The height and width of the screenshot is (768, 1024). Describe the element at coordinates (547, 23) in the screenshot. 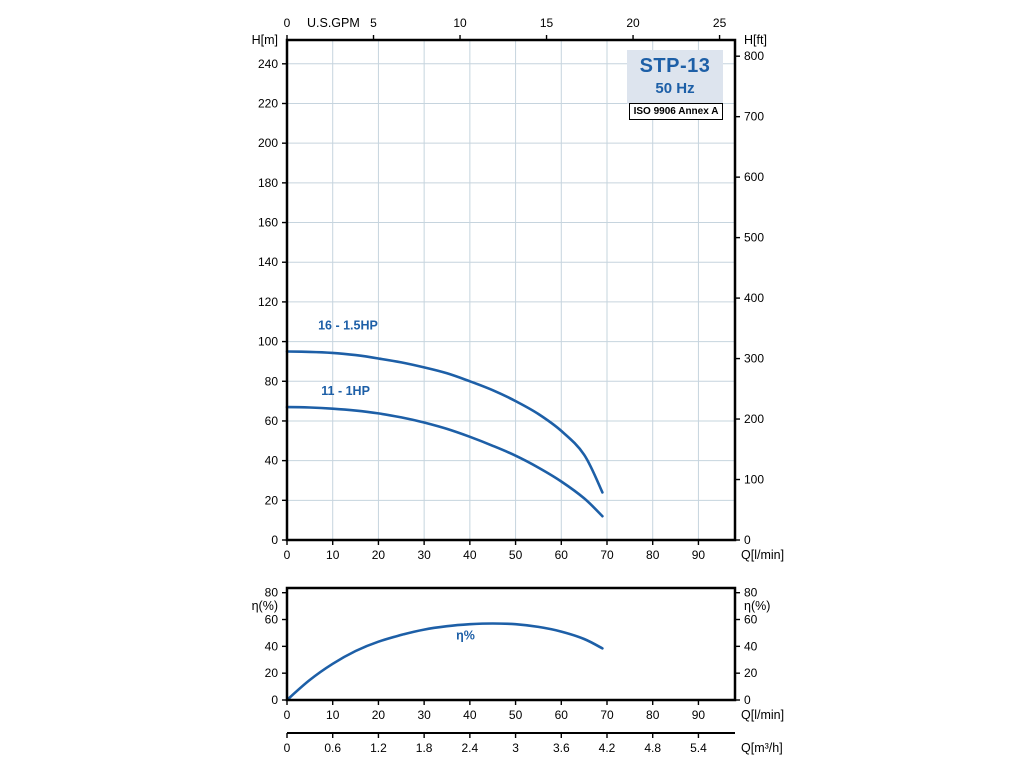

I see `top-tick-label: 15` at that location.